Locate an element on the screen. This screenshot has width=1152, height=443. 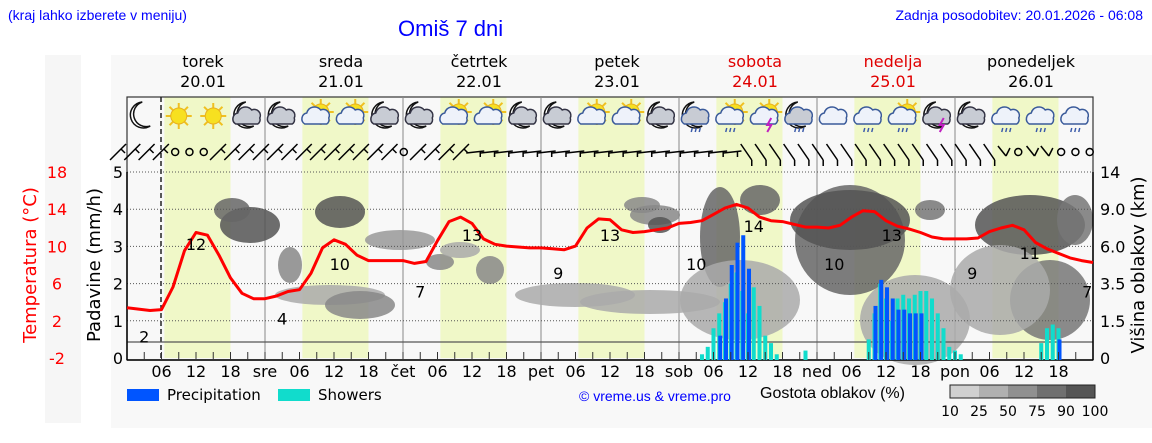
day-date: 26.01 is located at coordinates (1031, 81).